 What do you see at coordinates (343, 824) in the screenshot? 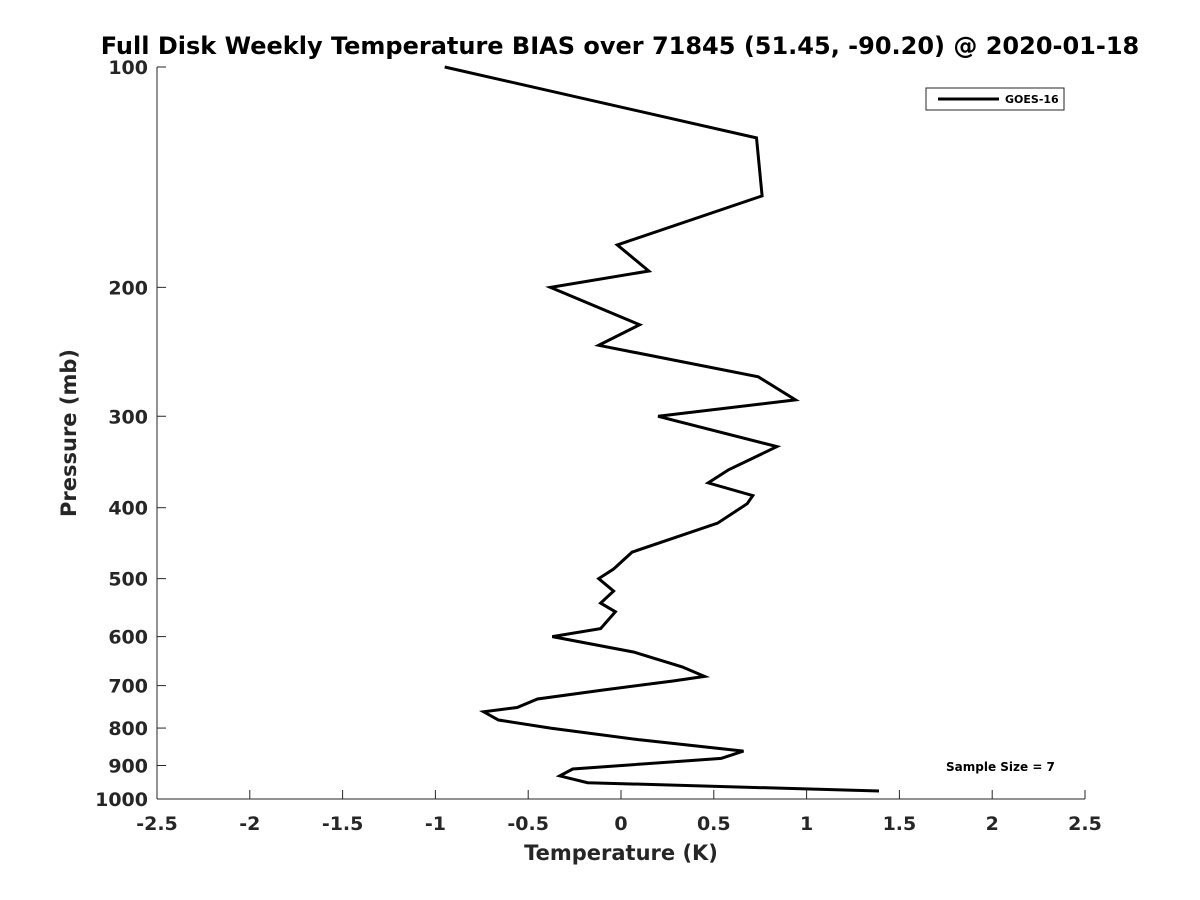
I see `x-tick-label: -1.5` at bounding box center [343, 824].